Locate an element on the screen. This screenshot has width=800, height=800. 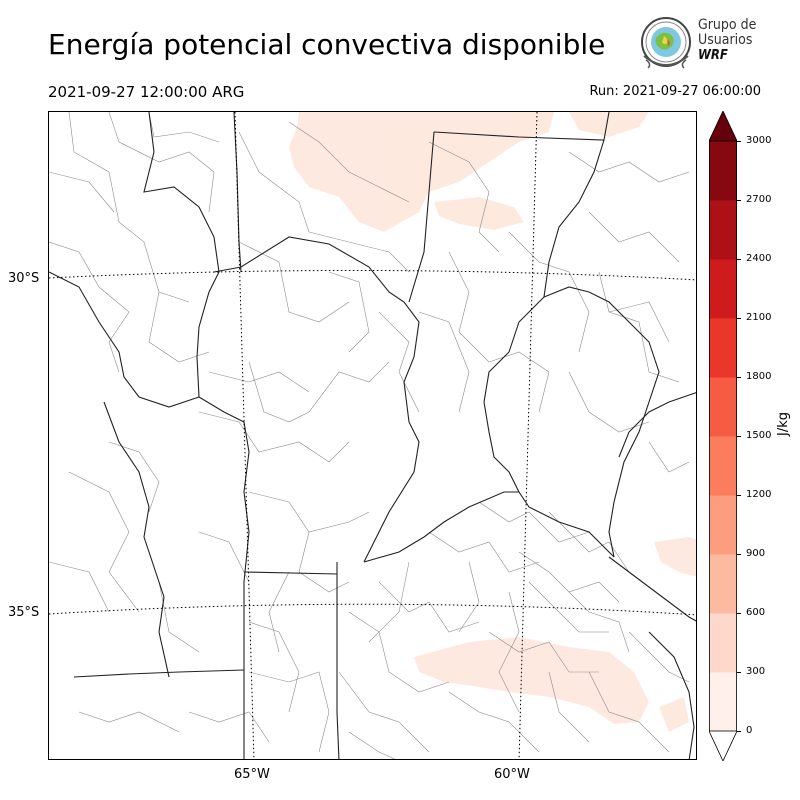
boundary-er-sf is located at coordinates (549, 454).